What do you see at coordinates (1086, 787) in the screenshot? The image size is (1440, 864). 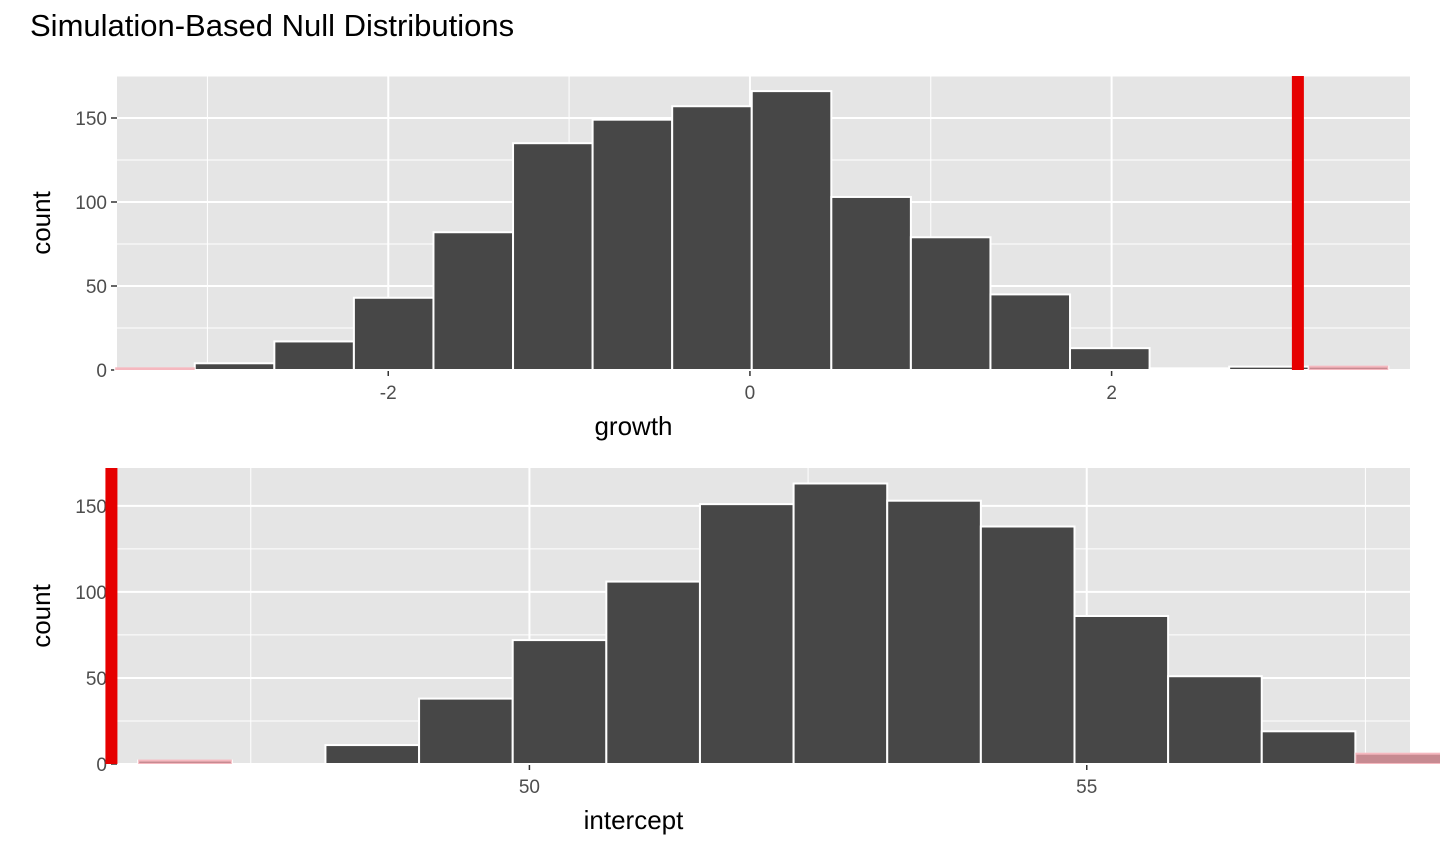 I see `x-tick-label: 55` at bounding box center [1086, 787].